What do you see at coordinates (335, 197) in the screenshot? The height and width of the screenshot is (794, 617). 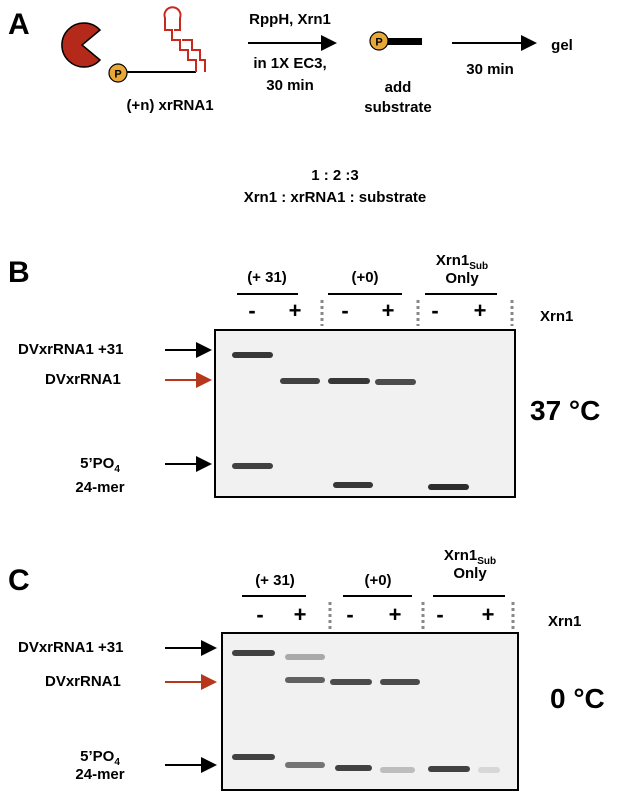 I see `ratio-legend: Xrn1 : xrRNA1 : substrate` at bounding box center [335, 197].